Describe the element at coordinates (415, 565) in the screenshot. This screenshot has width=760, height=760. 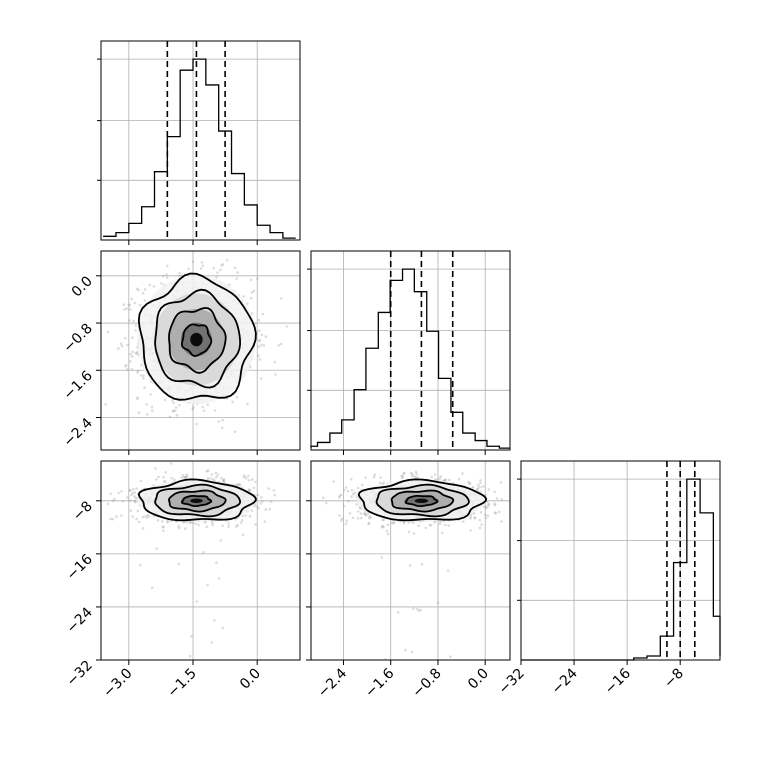
I see `scatter-content` at that location.